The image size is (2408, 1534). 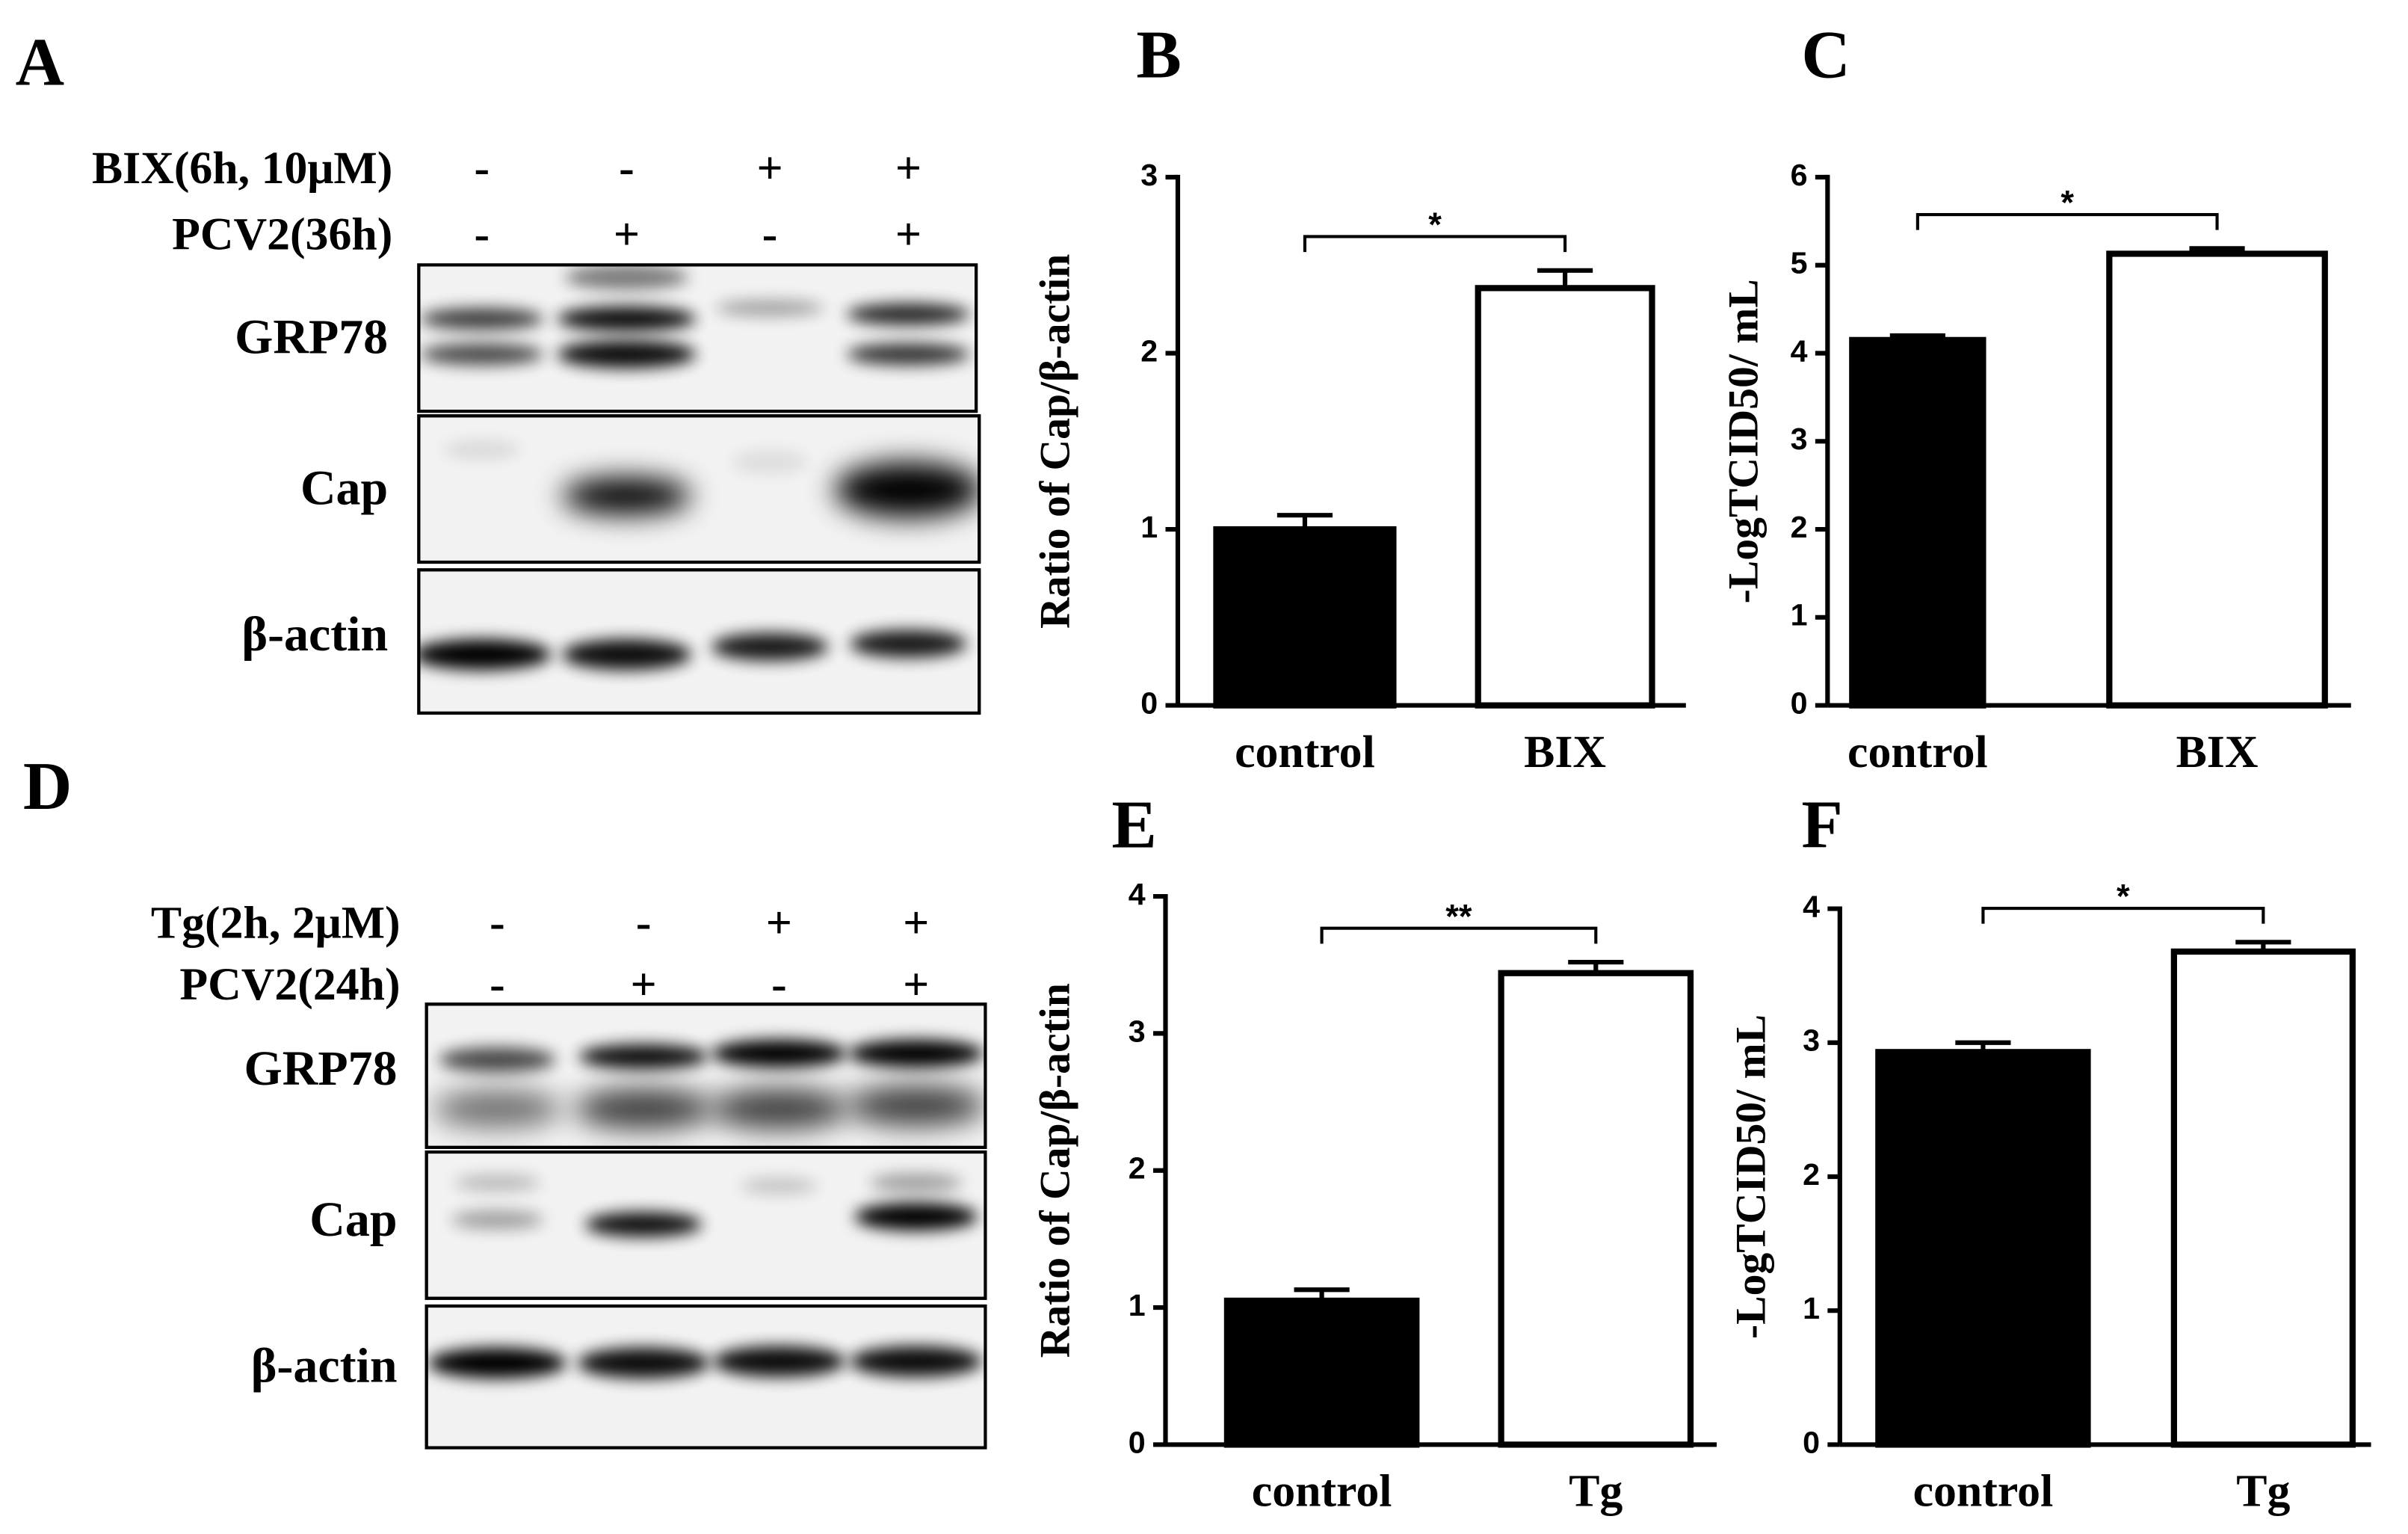 What do you see at coordinates (289, 984) in the screenshot?
I see `treatment-label: PCV2(24h)` at bounding box center [289, 984].